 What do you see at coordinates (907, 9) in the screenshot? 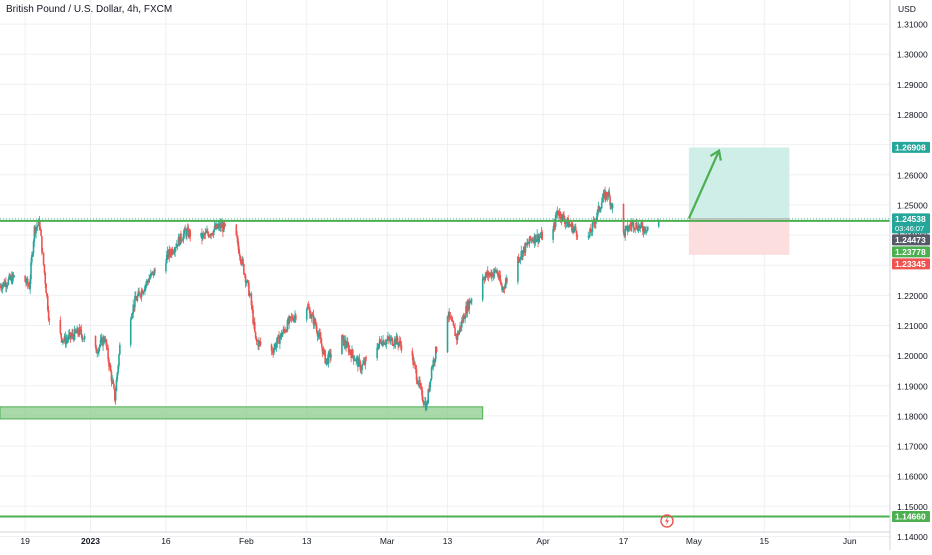
I see `price-axis-unit: USD` at bounding box center [907, 9].